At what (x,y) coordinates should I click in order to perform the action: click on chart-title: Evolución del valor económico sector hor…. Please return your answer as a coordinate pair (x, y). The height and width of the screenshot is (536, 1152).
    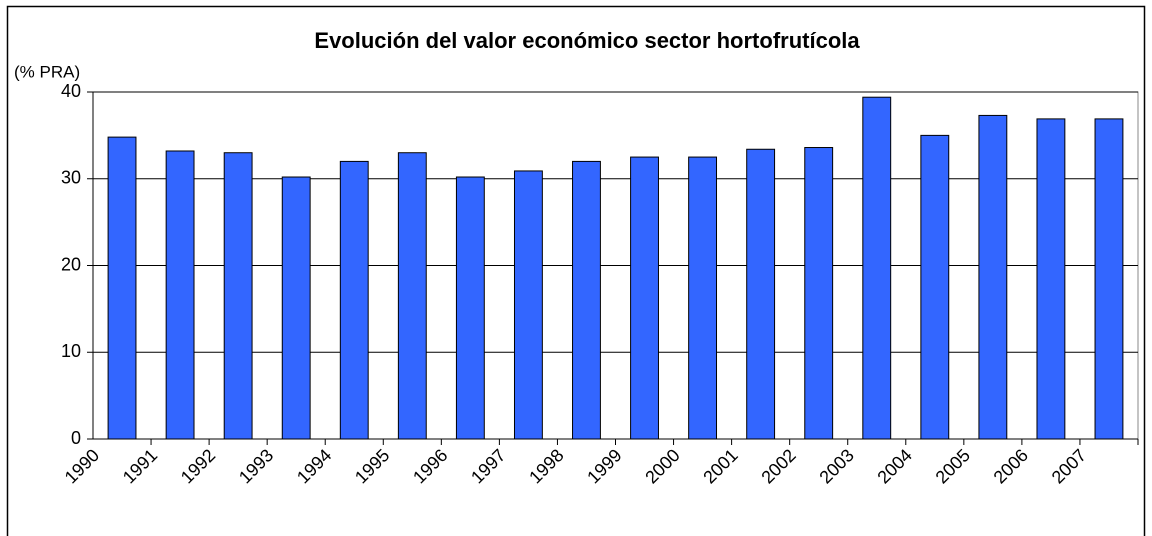
    Looking at the image, I should click on (587, 40).